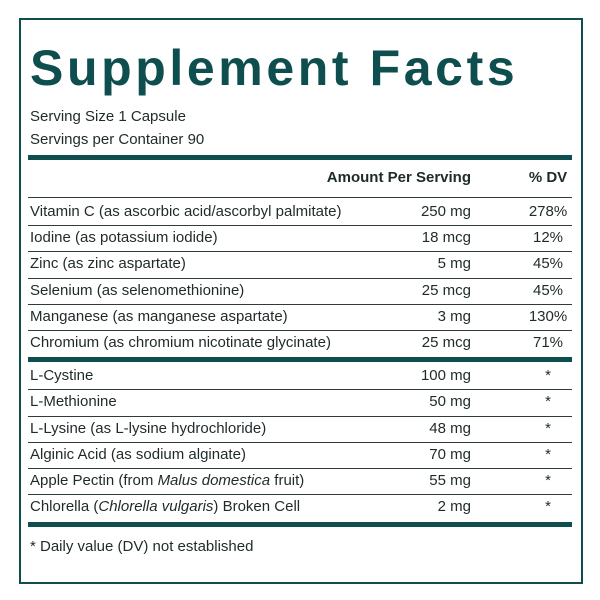 The width and height of the screenshot is (600, 600). I want to click on ingredient-name: Manganese (as manganese aspartate), so click(159, 317).